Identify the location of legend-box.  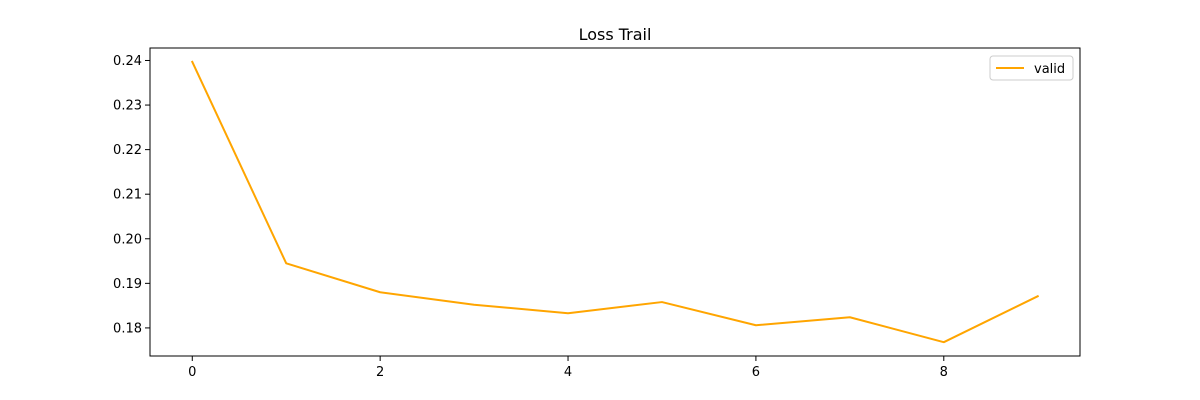
(1031, 68).